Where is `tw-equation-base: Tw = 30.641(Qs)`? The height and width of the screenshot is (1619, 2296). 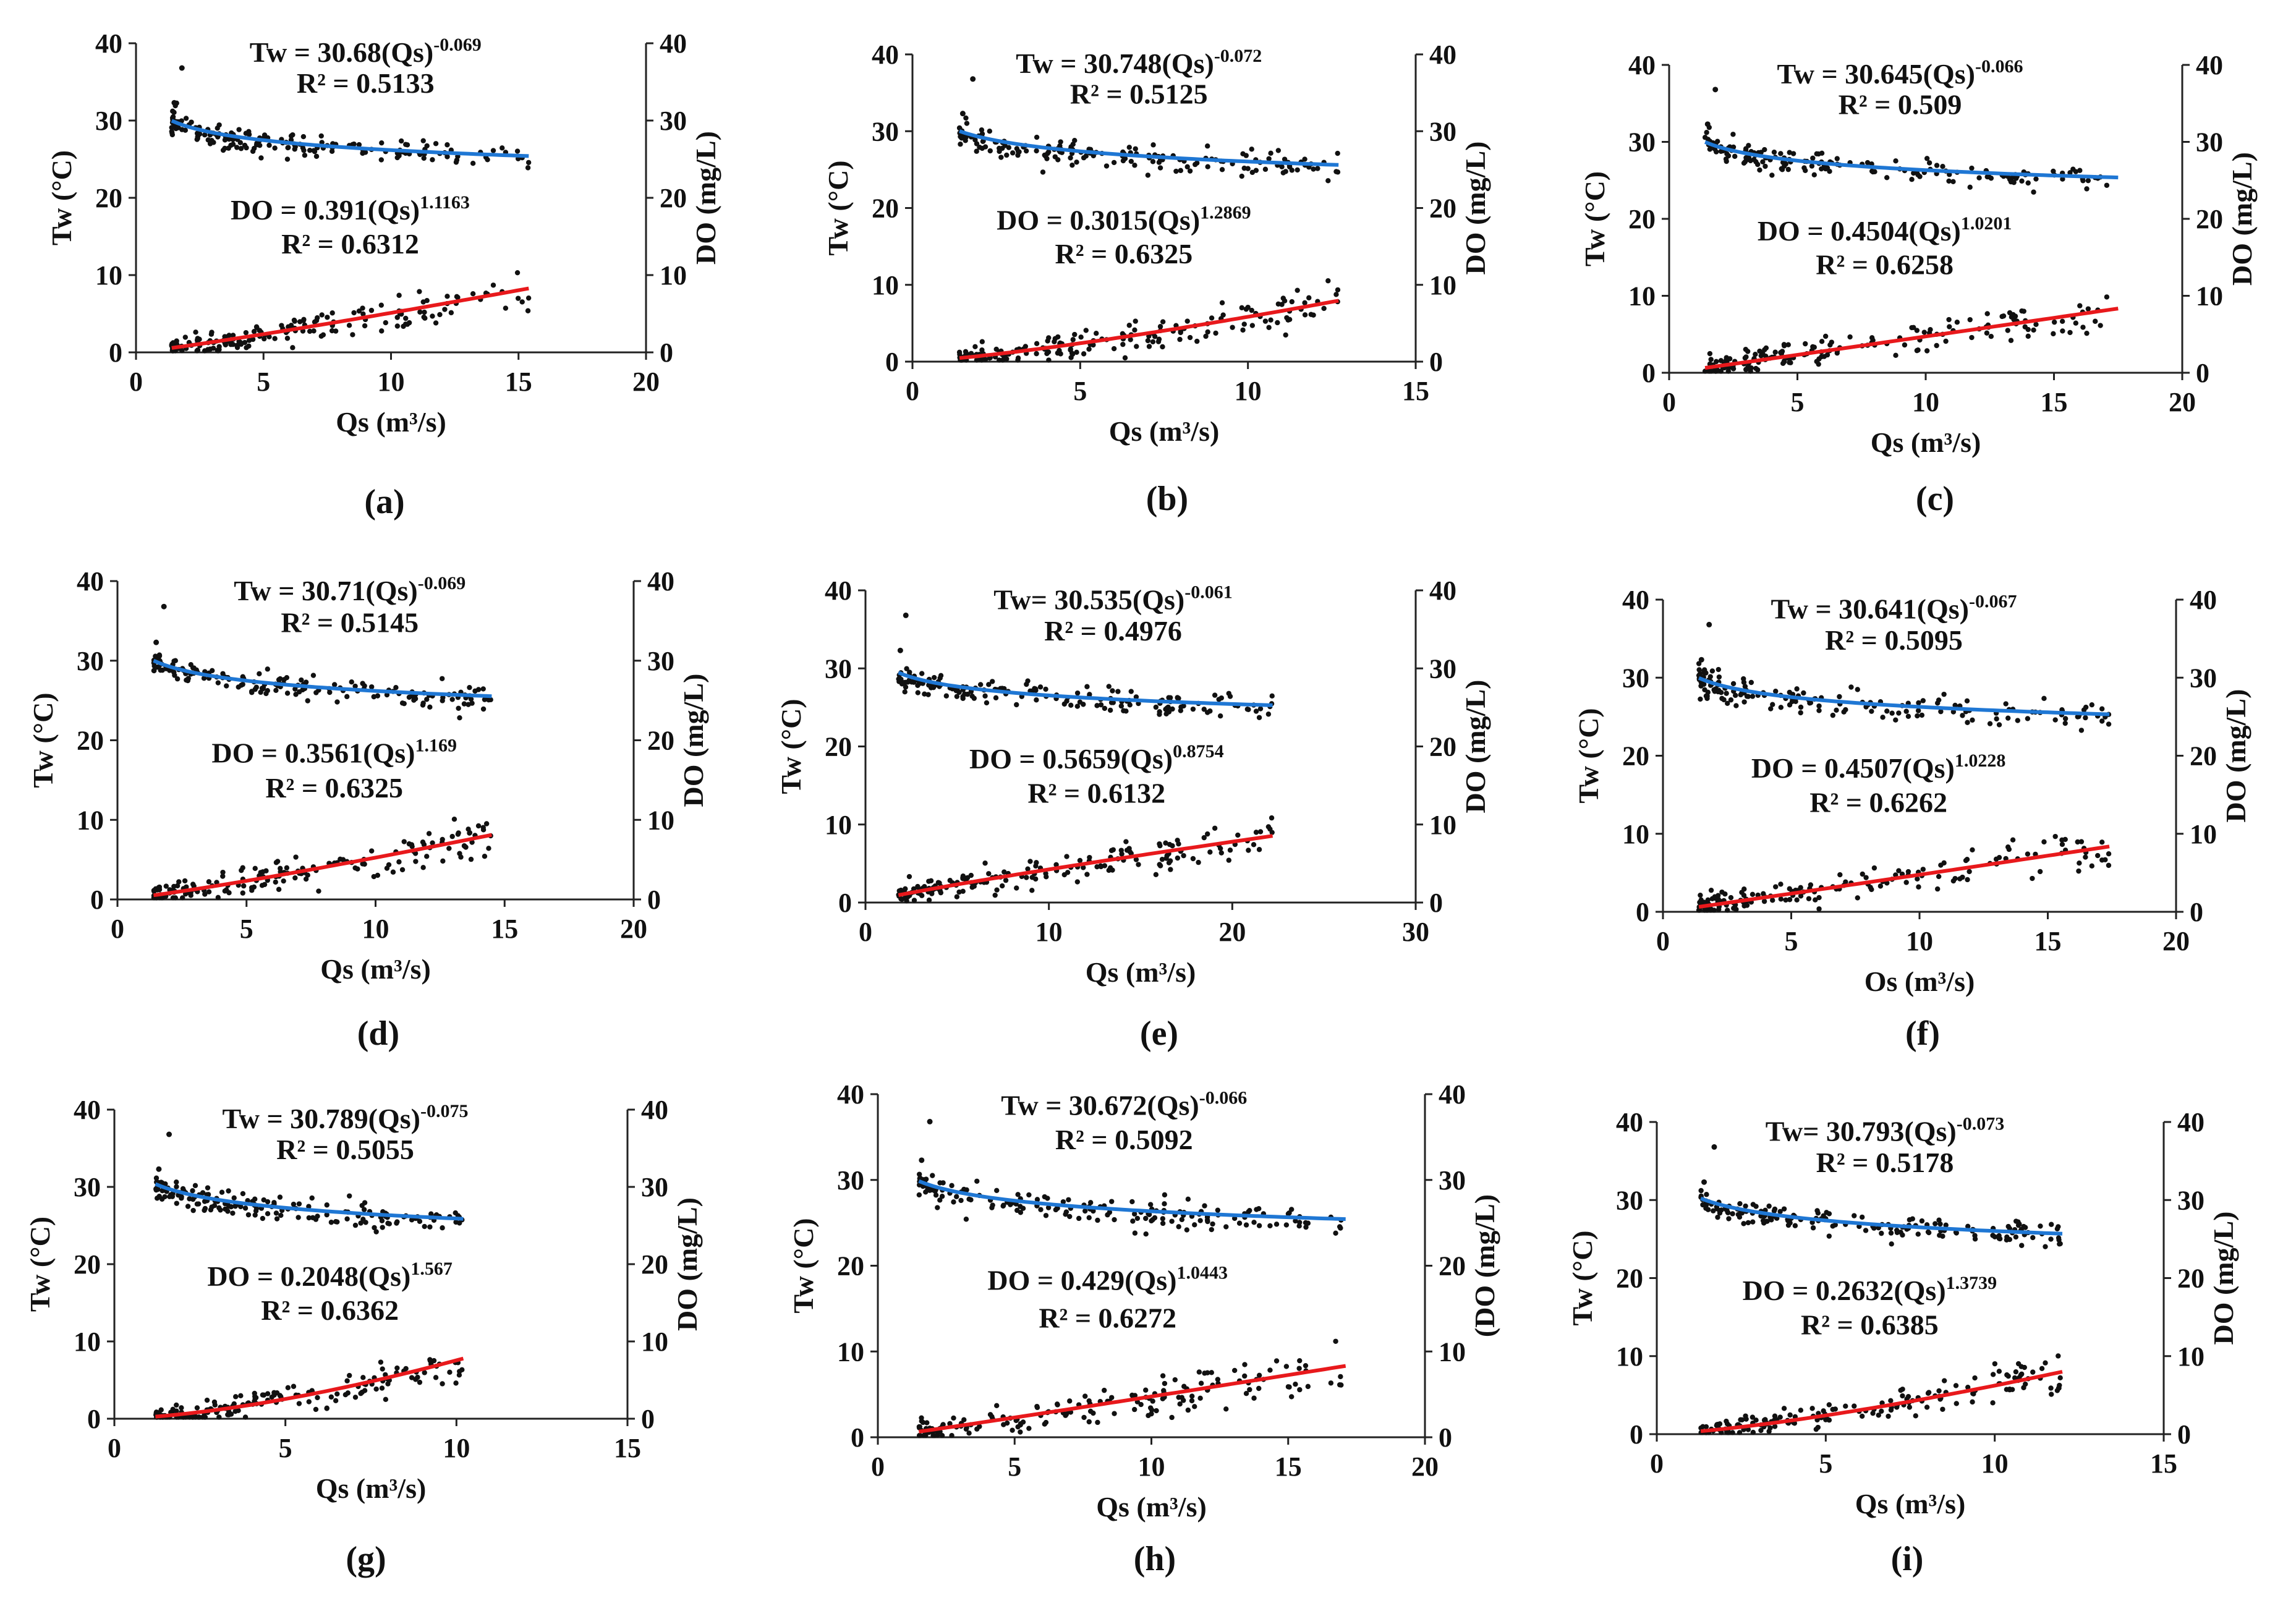
tw-equation-base: Tw = 30.641(Qs) is located at coordinates (1870, 608).